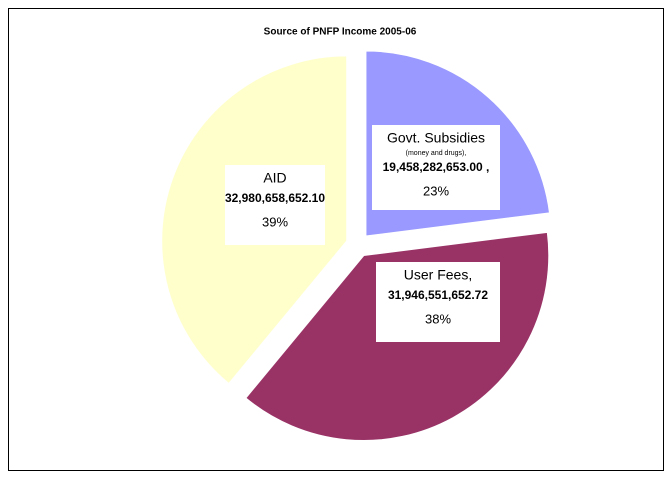  What do you see at coordinates (438, 295) in the screenshot?
I see `slice-amount: 31,946,551,652.72` at bounding box center [438, 295].